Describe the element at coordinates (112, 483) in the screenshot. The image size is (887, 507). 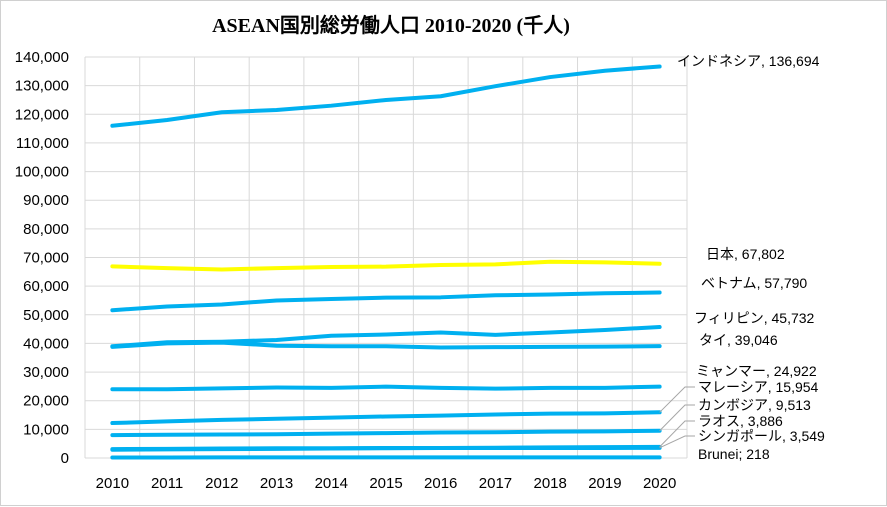
I see `x-tick-label: 2010` at that location.